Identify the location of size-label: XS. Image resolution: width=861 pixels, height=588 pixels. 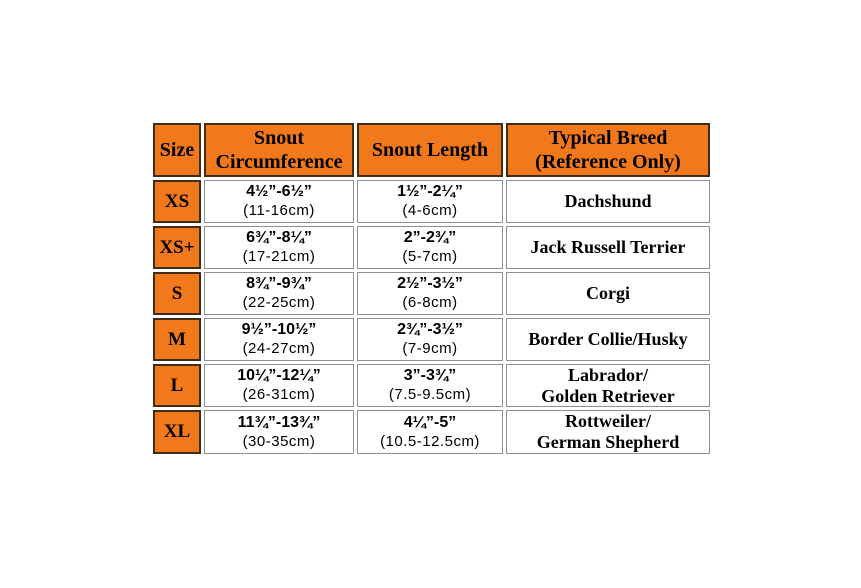
(177, 201).